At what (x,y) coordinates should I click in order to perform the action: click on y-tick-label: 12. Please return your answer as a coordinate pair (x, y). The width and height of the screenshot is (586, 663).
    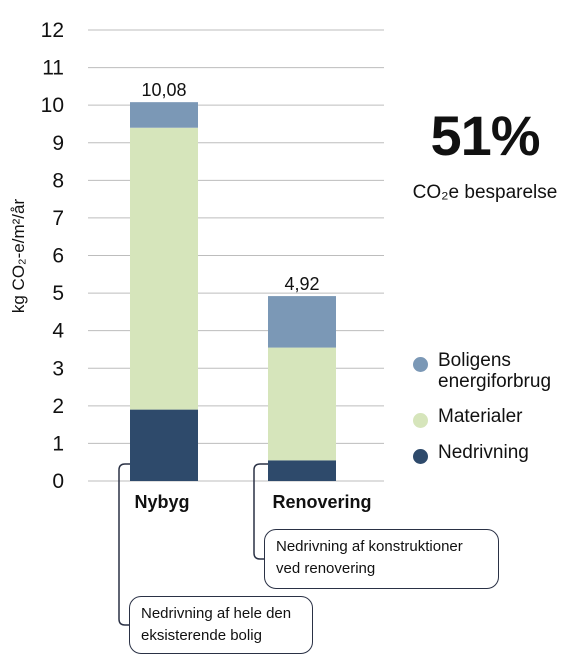
    Looking at the image, I should click on (52, 30).